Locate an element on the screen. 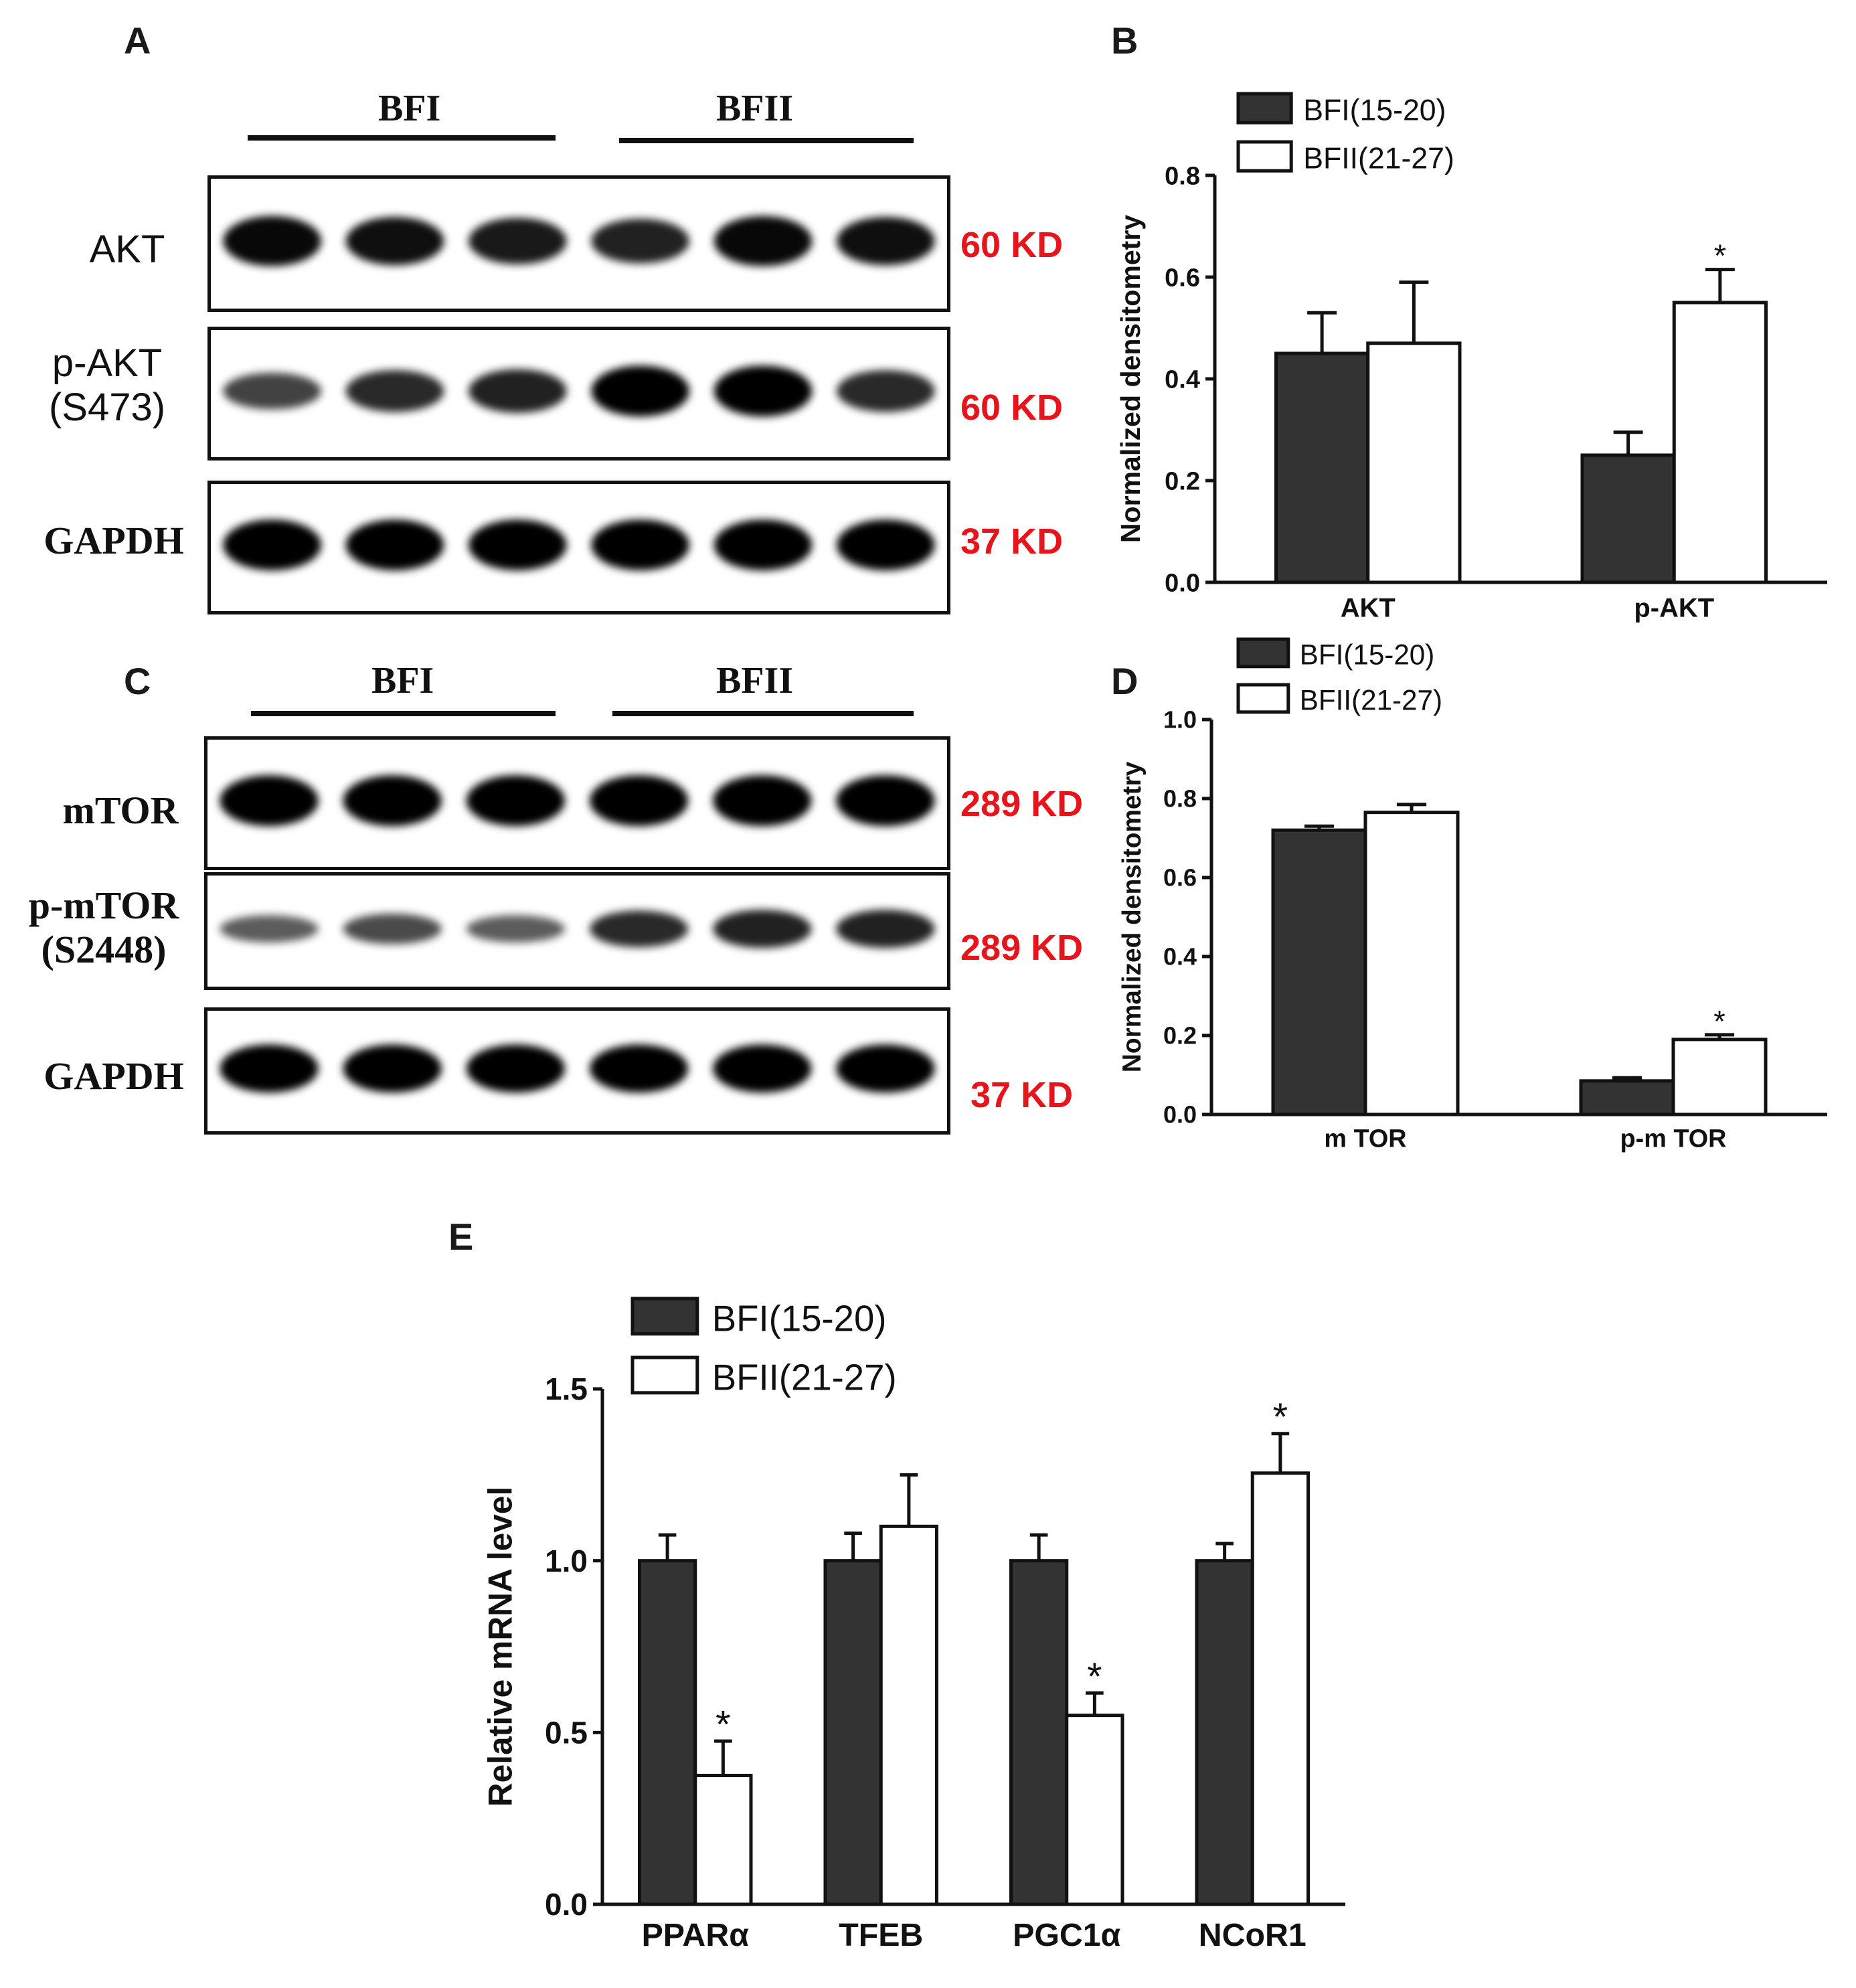  panel-letter-a: A is located at coordinates (137, 40).